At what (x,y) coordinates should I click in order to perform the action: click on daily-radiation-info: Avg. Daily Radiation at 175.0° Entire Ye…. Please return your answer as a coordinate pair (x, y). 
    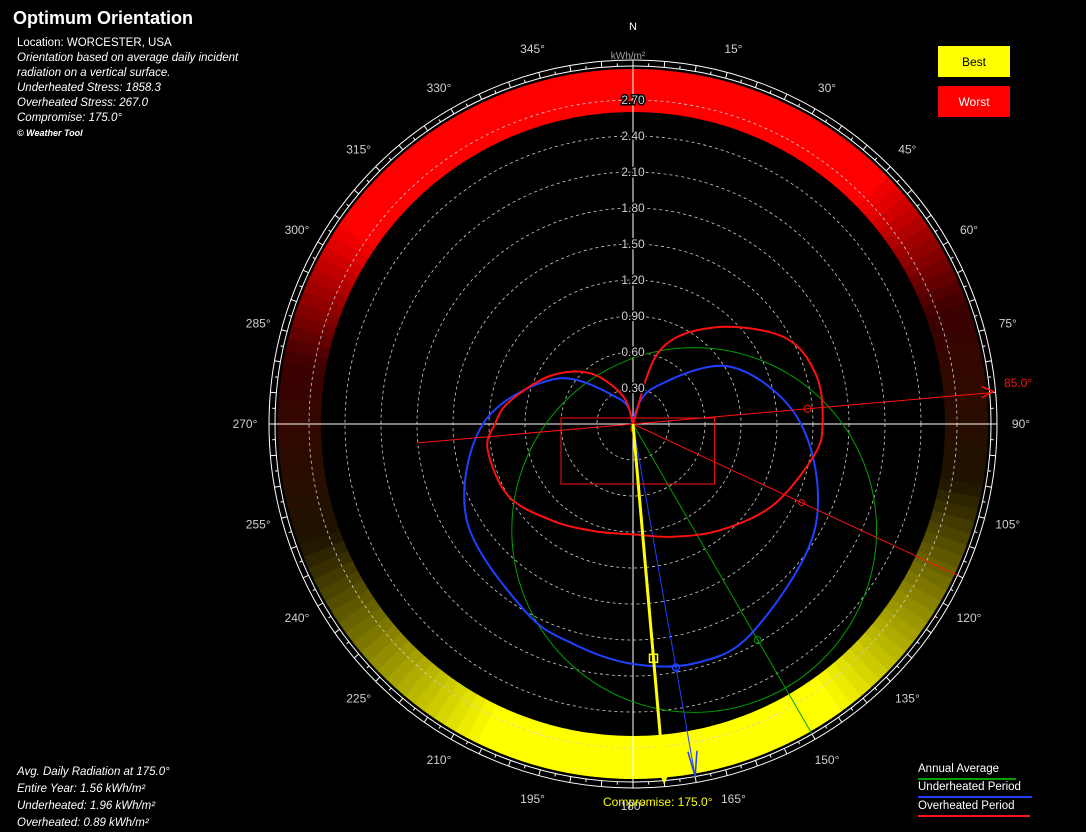
    Looking at the image, I should click on (93, 798).